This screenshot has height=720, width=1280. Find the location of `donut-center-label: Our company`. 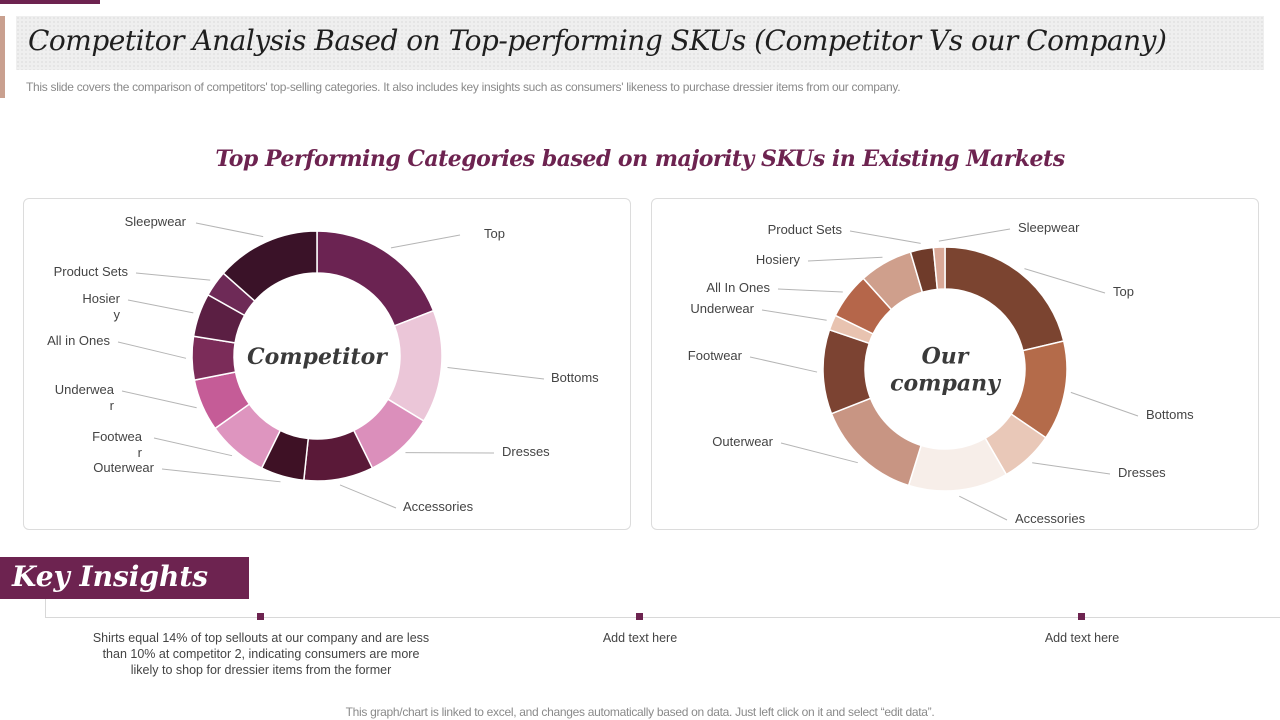

donut-center-label: Our company is located at coordinates (946, 370).